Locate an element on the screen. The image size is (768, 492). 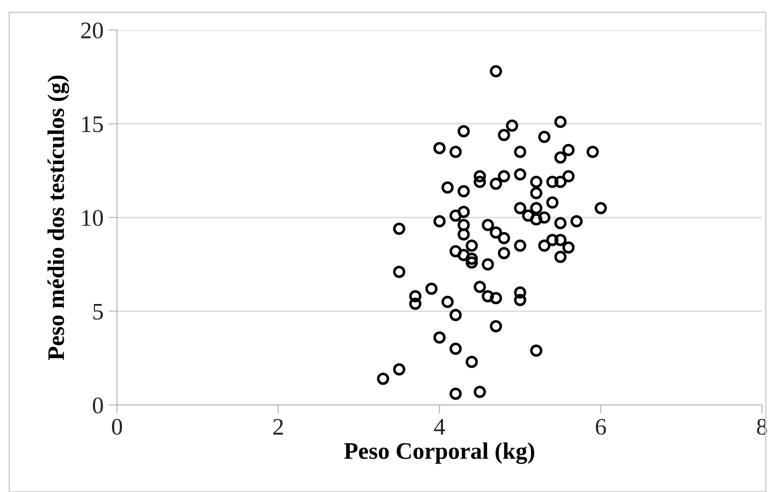
y-tick-label: 15 is located at coordinates (92, 124).